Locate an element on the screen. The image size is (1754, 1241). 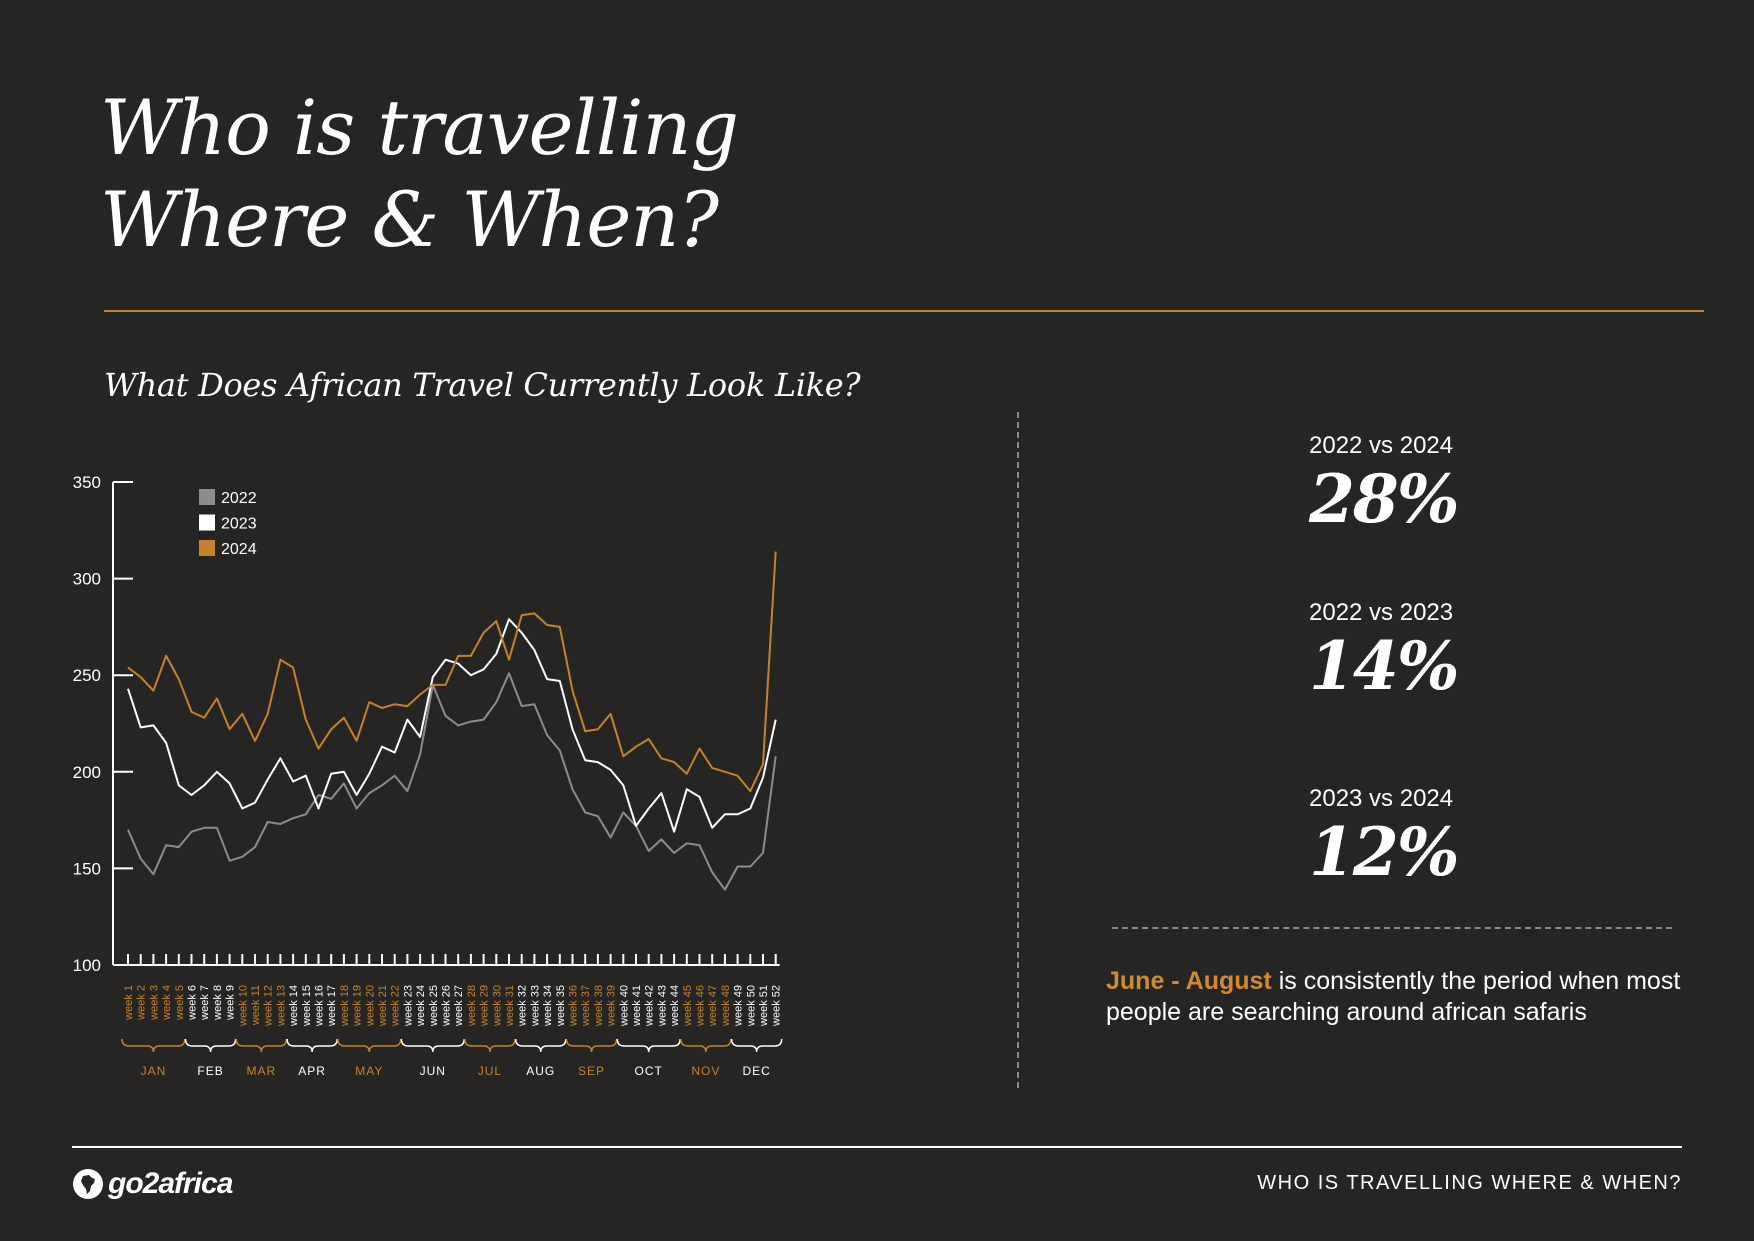
stat-label: 2022 vs 2023 is located at coordinates (1381, 612).